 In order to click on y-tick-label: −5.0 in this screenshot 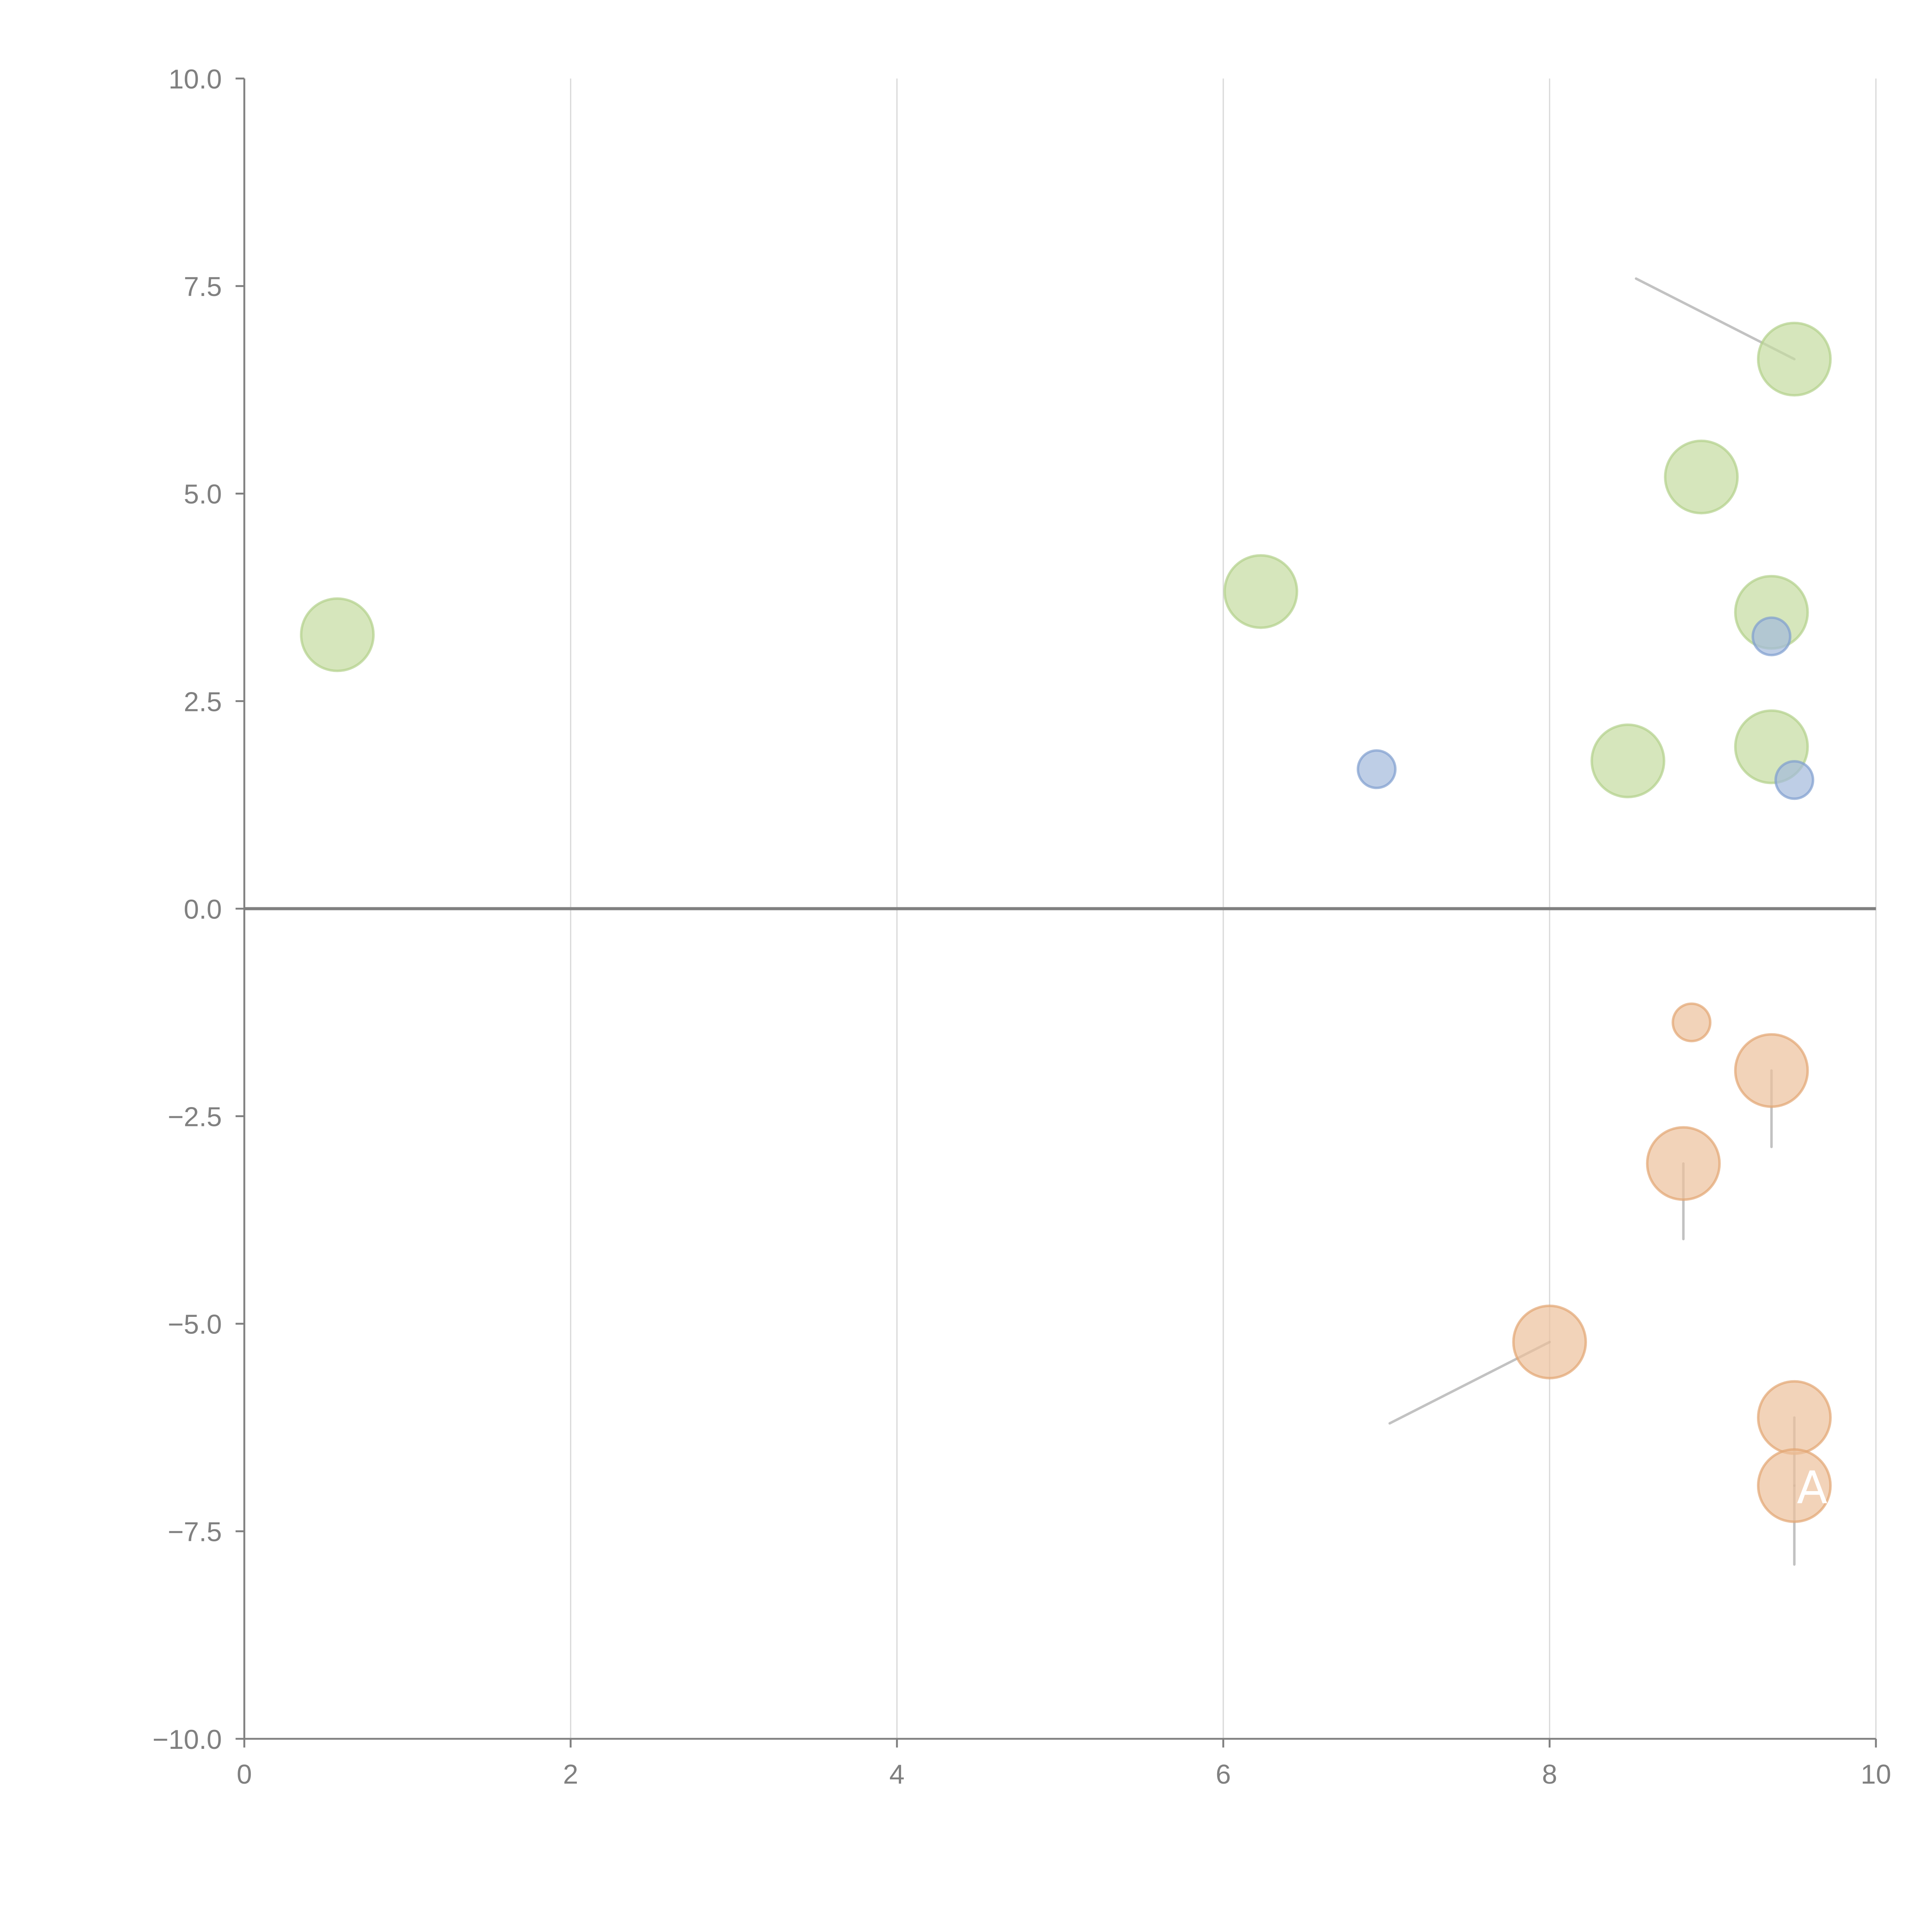, I will do `click(195, 1325)`.